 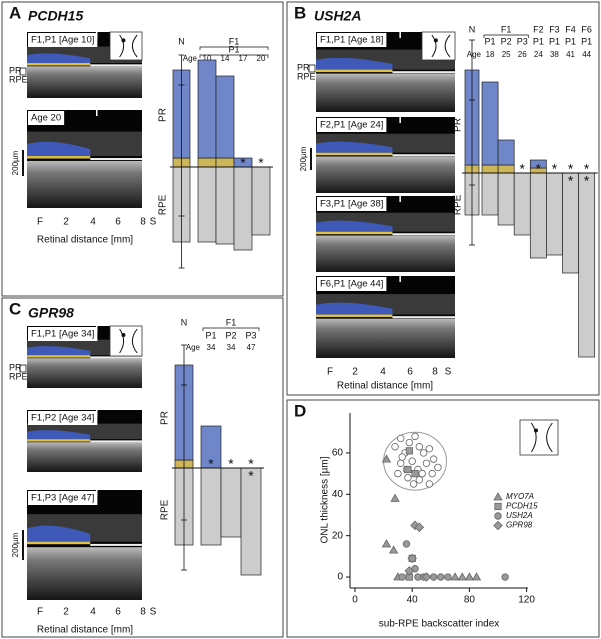 I want to click on age-value: 24, so click(x=538, y=54).